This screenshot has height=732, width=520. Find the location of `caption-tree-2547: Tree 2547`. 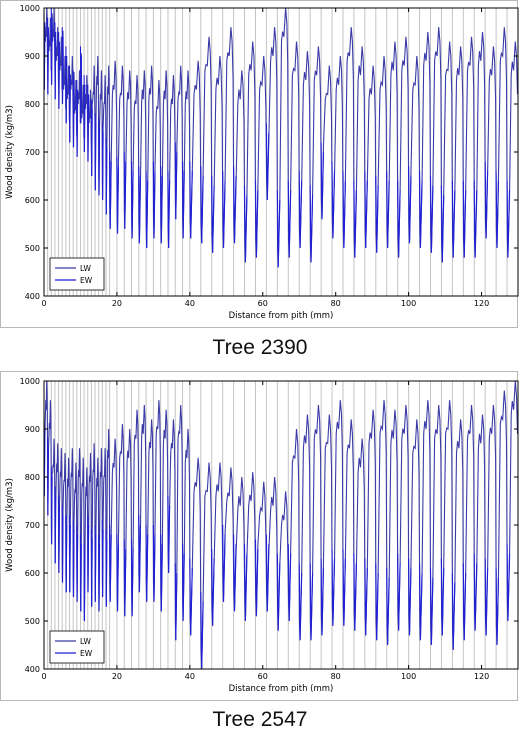

caption-tree-2547: Tree 2547 is located at coordinates (260, 719).